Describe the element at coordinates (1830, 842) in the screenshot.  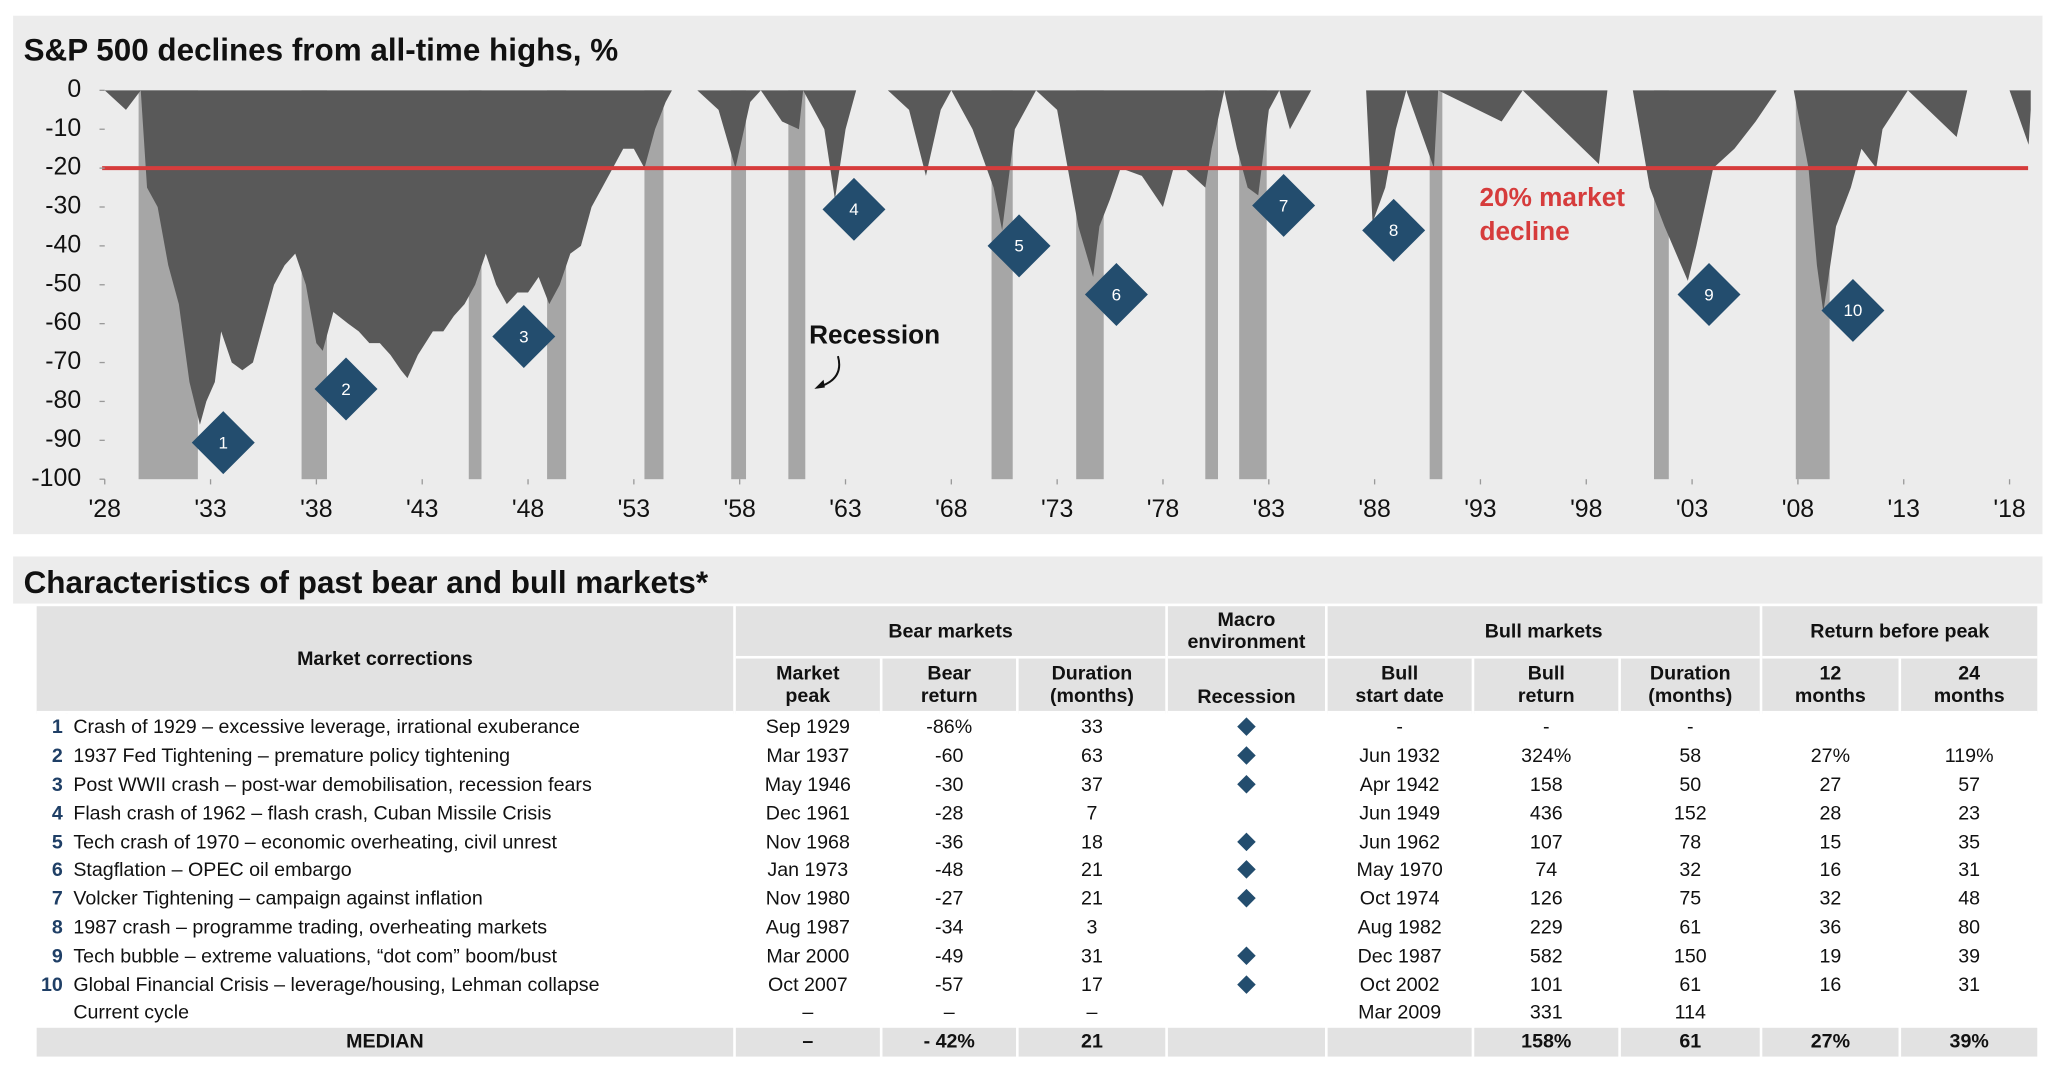
I see `table-cell: 15` at that location.